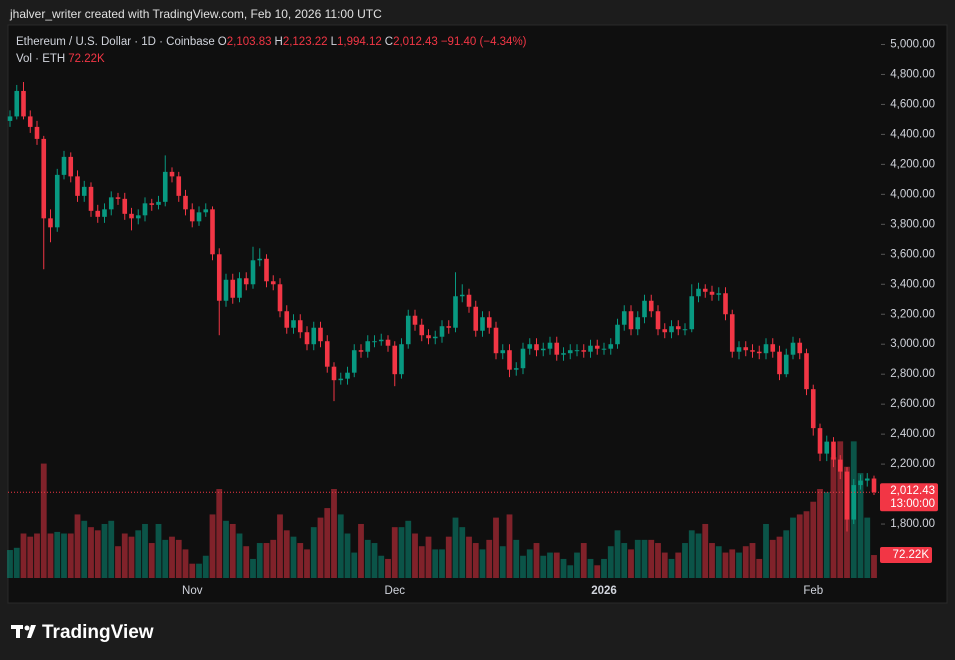 This screenshot has height=660, width=955. What do you see at coordinates (813, 591) in the screenshot?
I see `x-tick-label: Feb` at bounding box center [813, 591].